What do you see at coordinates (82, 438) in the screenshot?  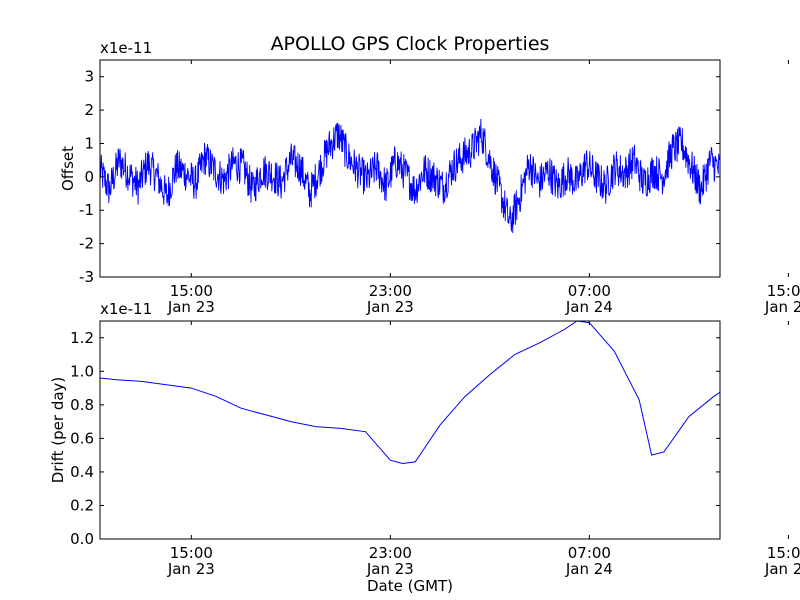 I see `drift-ytick-label: 0.6` at bounding box center [82, 438].